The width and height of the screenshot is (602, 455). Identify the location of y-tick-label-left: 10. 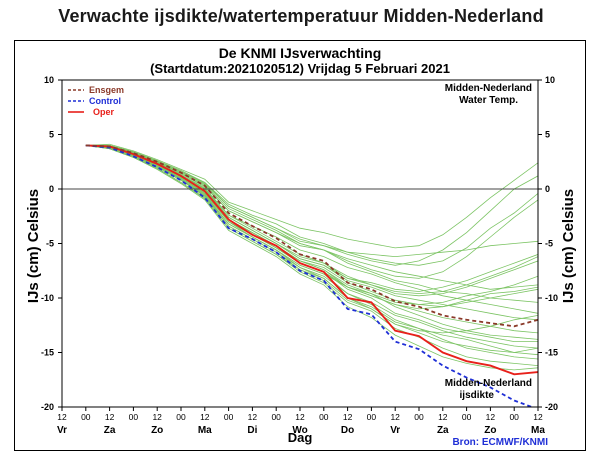
(49, 80).